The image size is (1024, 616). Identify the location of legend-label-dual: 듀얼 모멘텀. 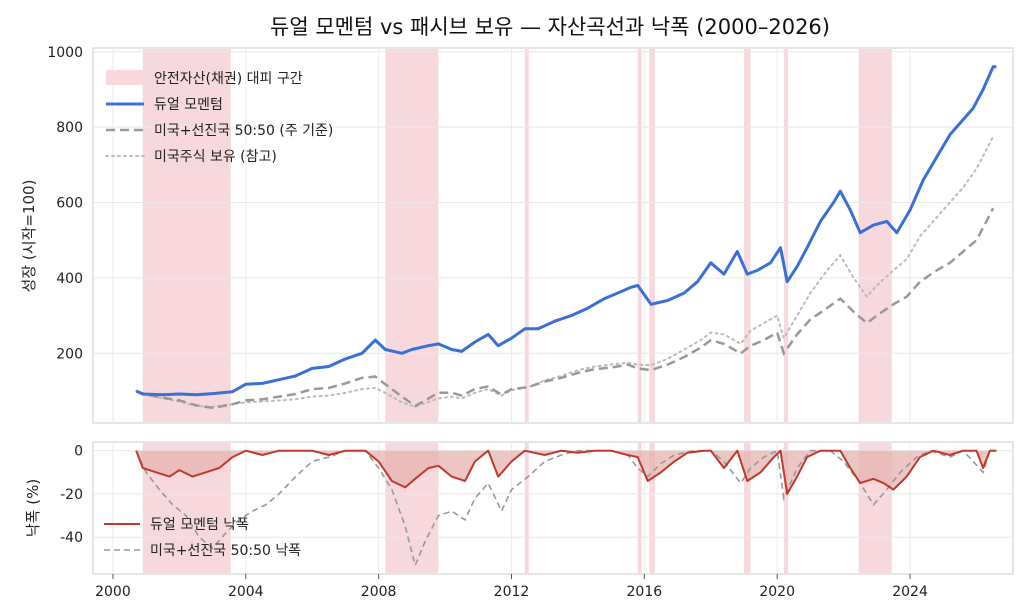
(188, 105).